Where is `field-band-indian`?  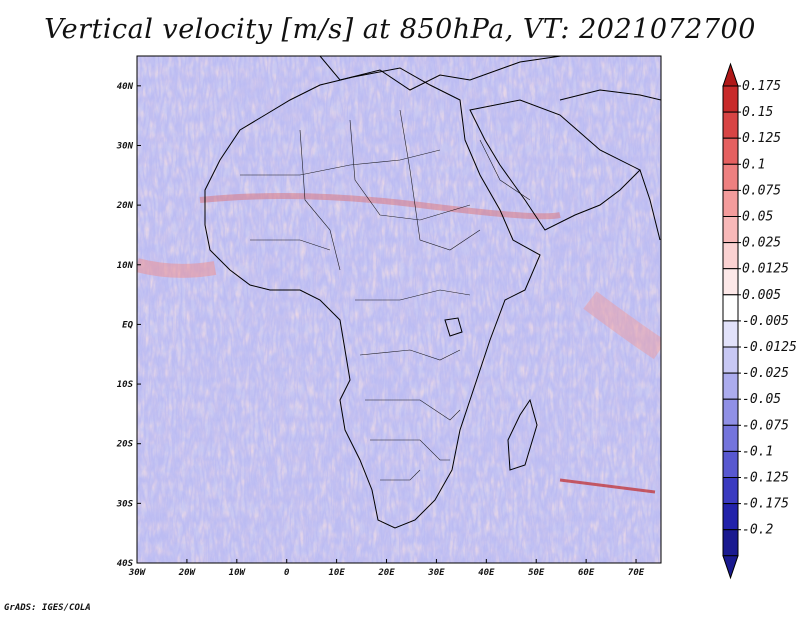
field-band-indian is located at coordinates (622, 325).